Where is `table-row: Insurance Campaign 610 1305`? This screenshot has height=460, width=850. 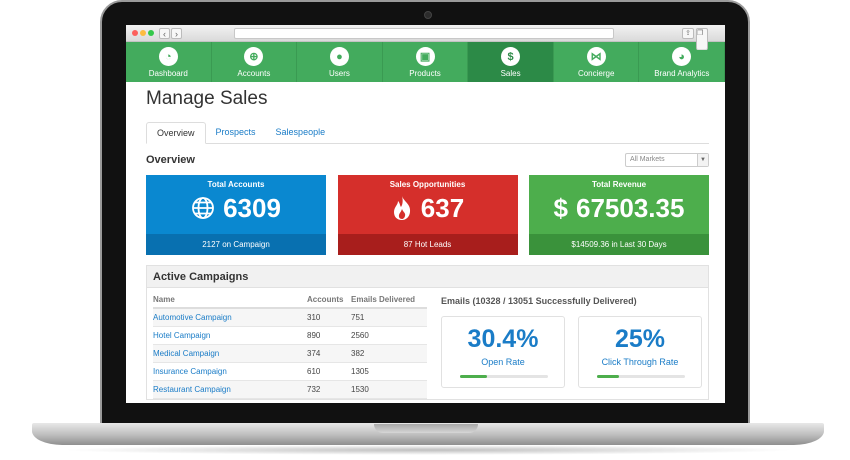 table-row: Insurance Campaign 610 1305 is located at coordinates (290, 371).